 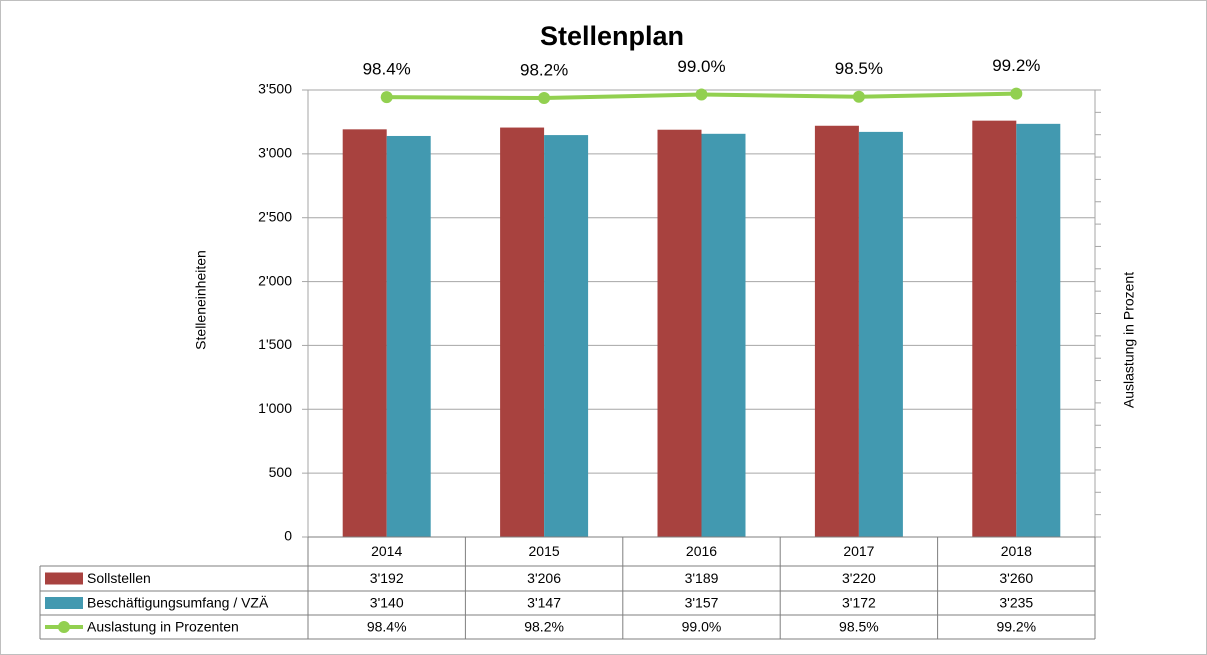 What do you see at coordinates (178, 603) in the screenshot?
I see `legend-label: Beschäftigungsumfang / VZÄ` at bounding box center [178, 603].